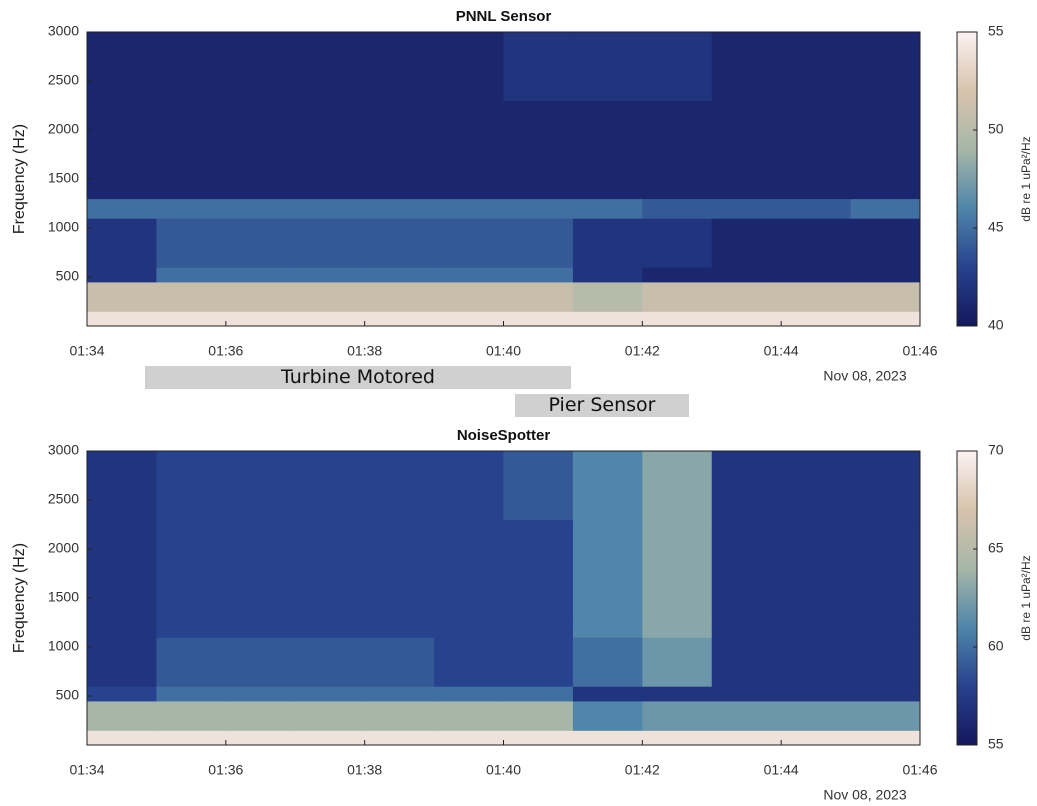 The width and height of the screenshot is (1037, 806). I want to click on colorbar, so click(967, 179).